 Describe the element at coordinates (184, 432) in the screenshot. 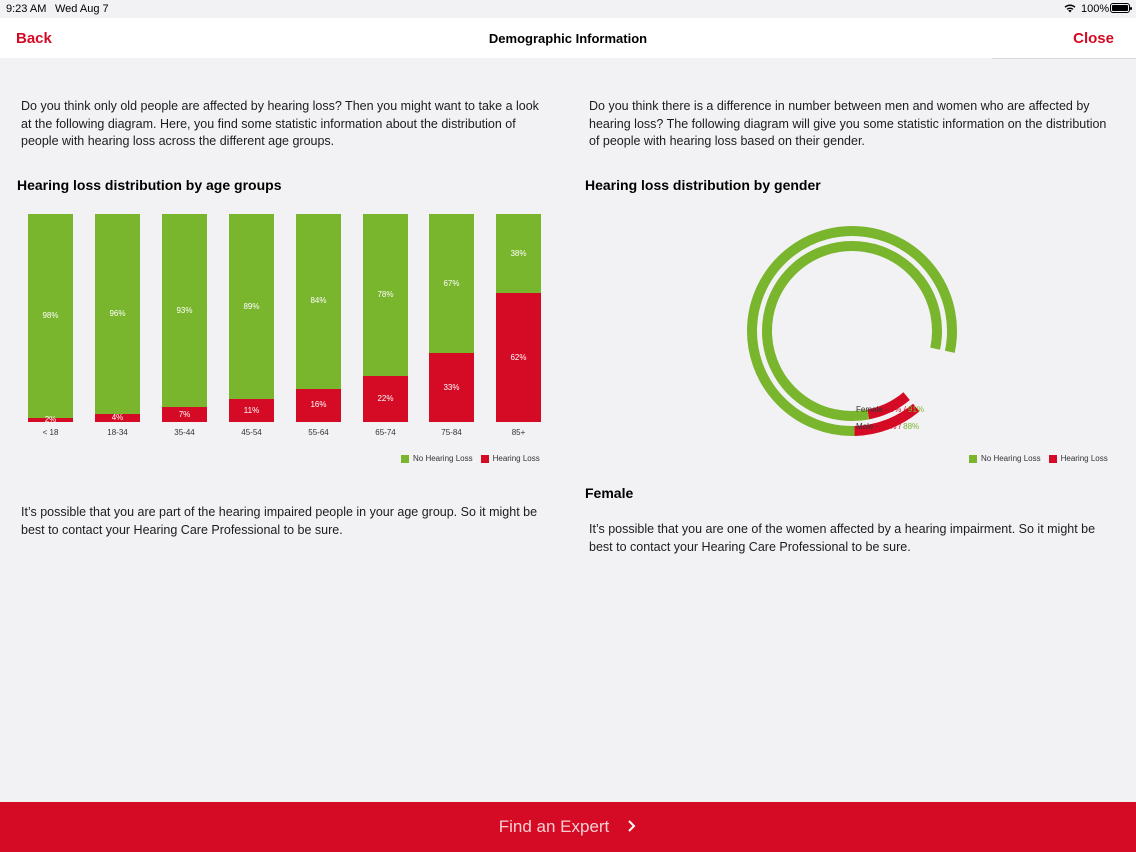

I see `x-axis-tick-label: 35-44` at that location.